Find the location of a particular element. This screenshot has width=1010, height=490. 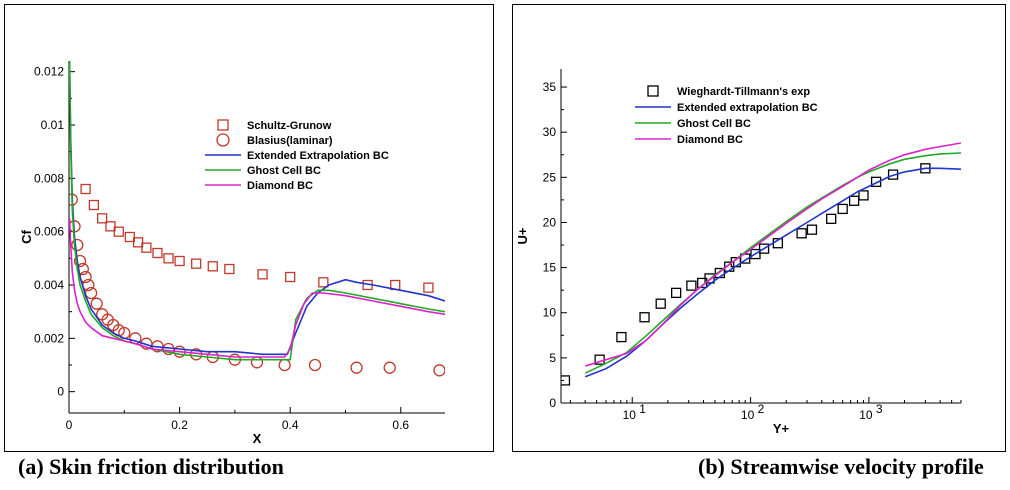

caption-velocity-profile: (b) Streamwise velocity profile is located at coordinates (841, 466).